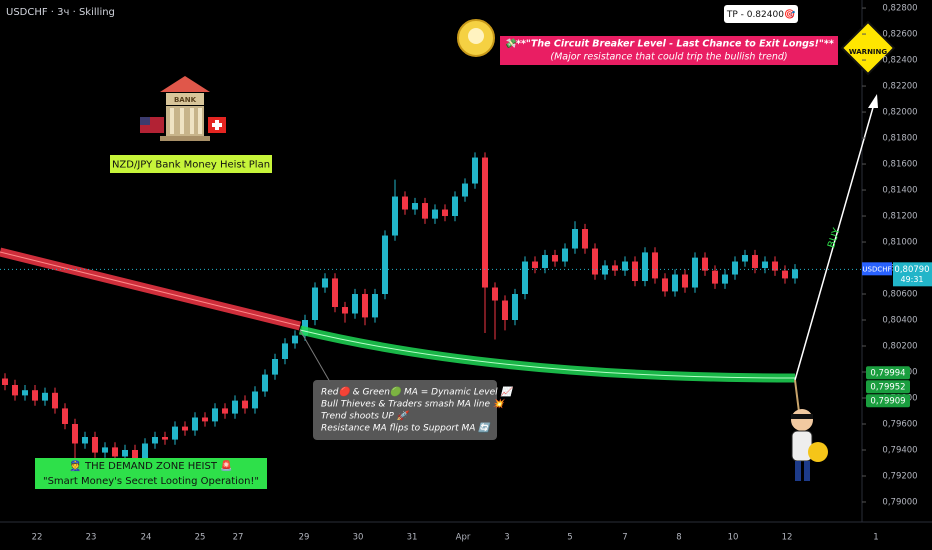  I want to click on y-tick-label: 0,81800, so click(899, 139).